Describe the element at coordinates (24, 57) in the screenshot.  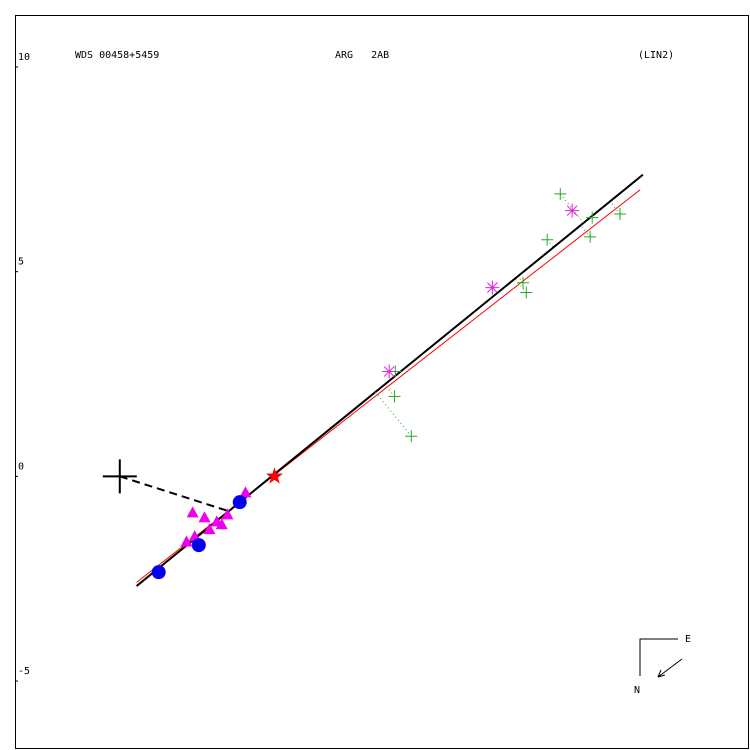
I see `y-tick-label: 10` at that location.